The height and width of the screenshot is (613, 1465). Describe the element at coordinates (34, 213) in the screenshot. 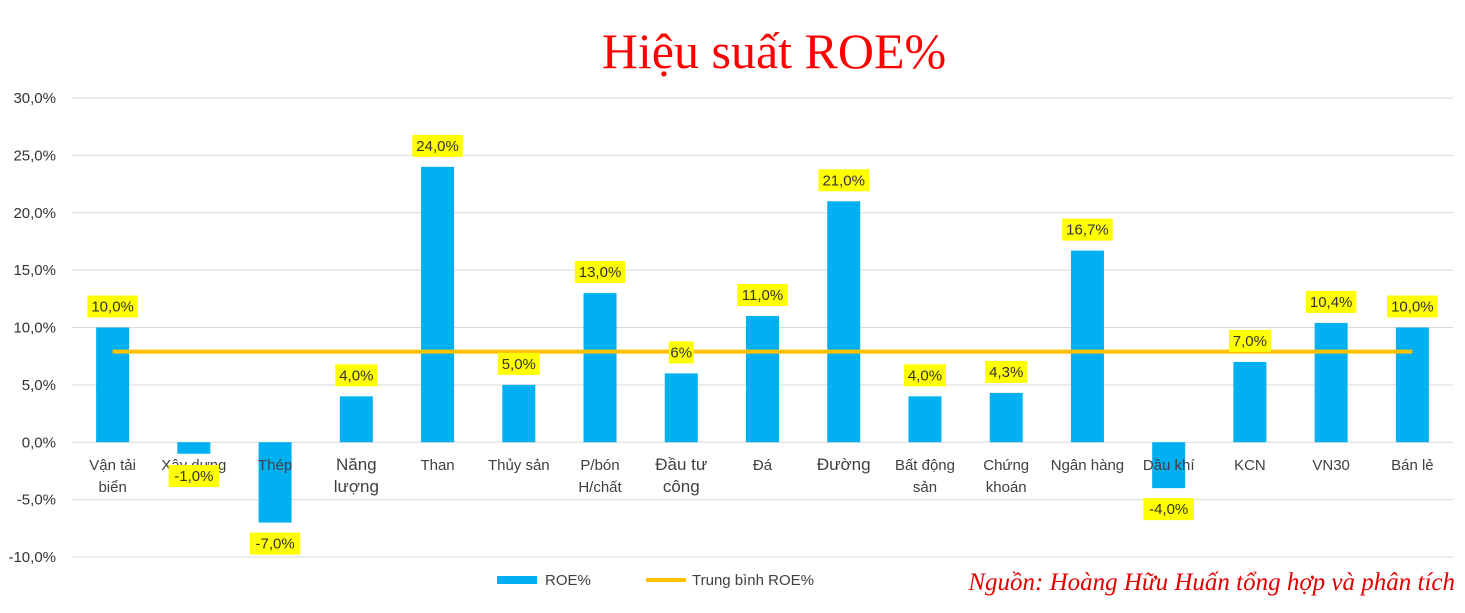

I see `y-tick-label: 20,0%` at that location.